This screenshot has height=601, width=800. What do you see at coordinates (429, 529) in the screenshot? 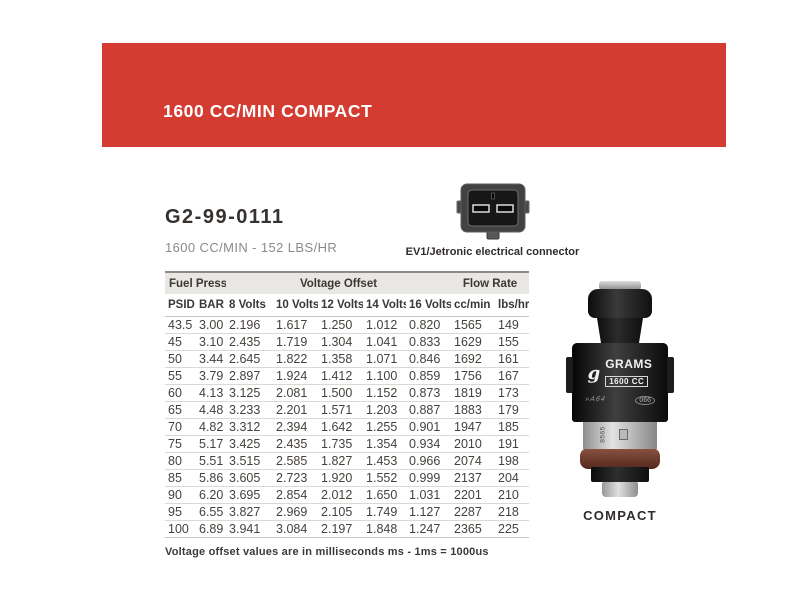
I see `table-cell: 1.247` at bounding box center [429, 529].